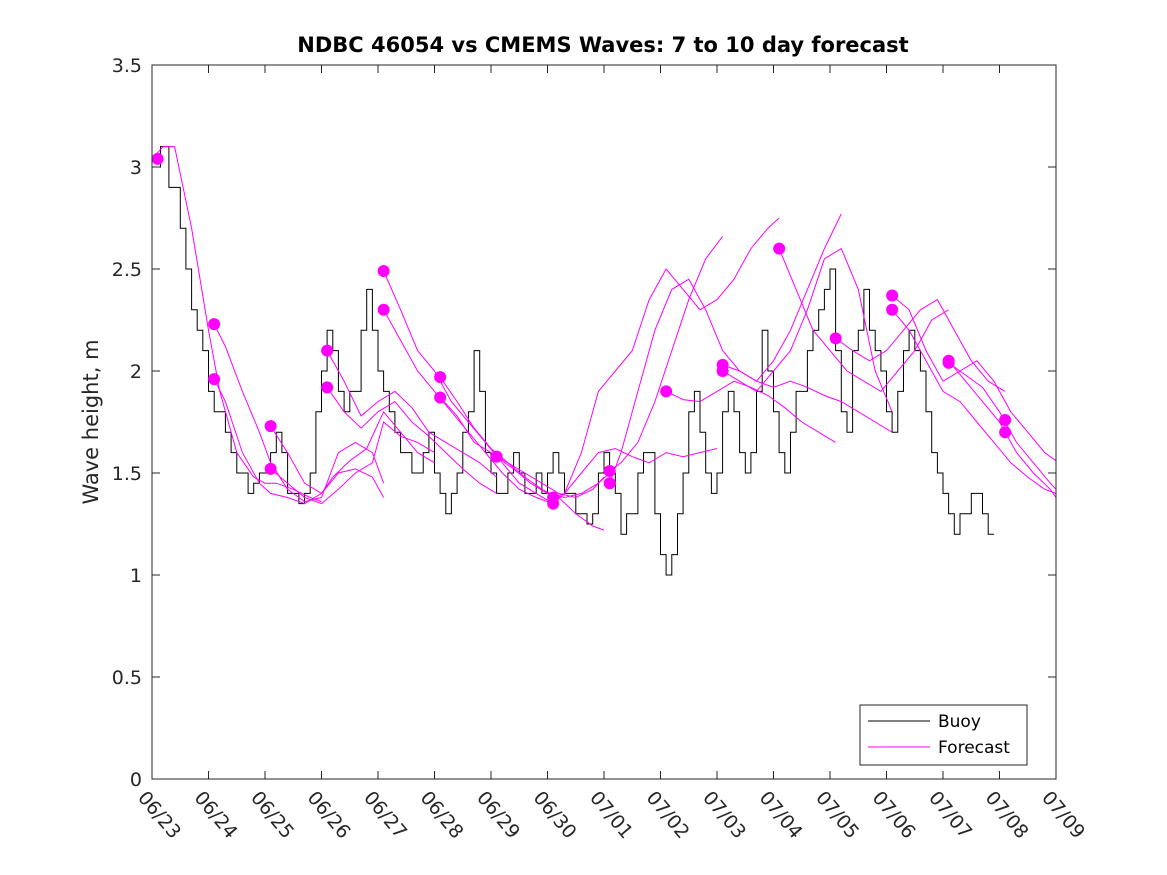 This screenshot has width=1167, height=875. What do you see at coordinates (136, 372) in the screenshot?
I see `y-tick-label: 2` at bounding box center [136, 372].